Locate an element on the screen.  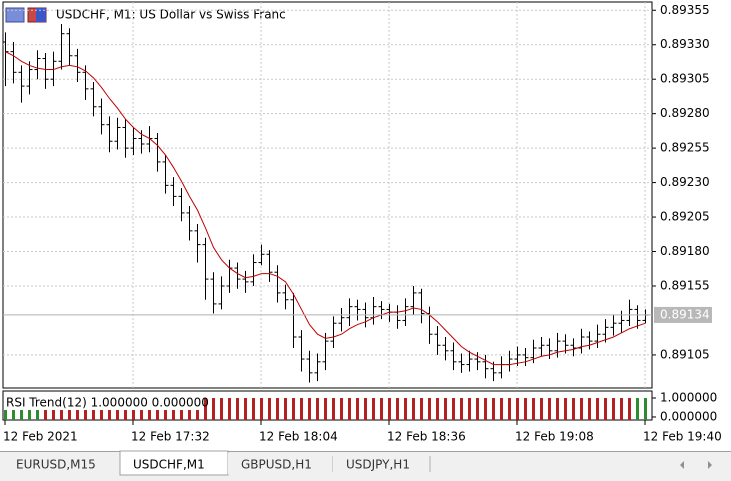
y-tick-label: 0.89280 is located at coordinates (685, 113).